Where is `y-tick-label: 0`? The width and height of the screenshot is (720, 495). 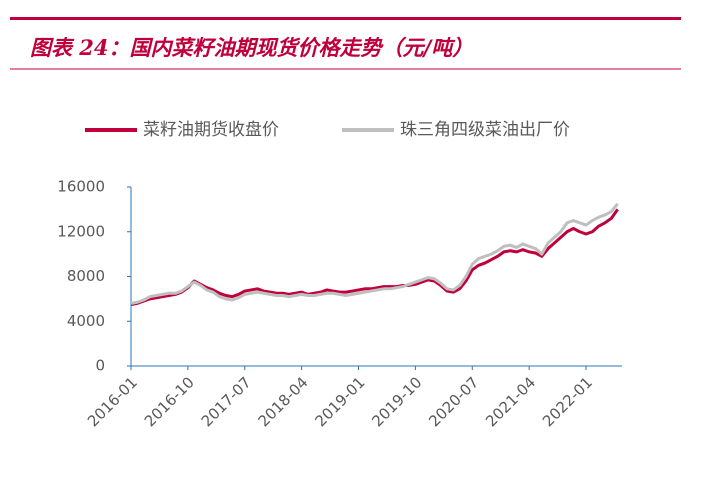
y-tick-label: 0 is located at coordinates (100, 366).